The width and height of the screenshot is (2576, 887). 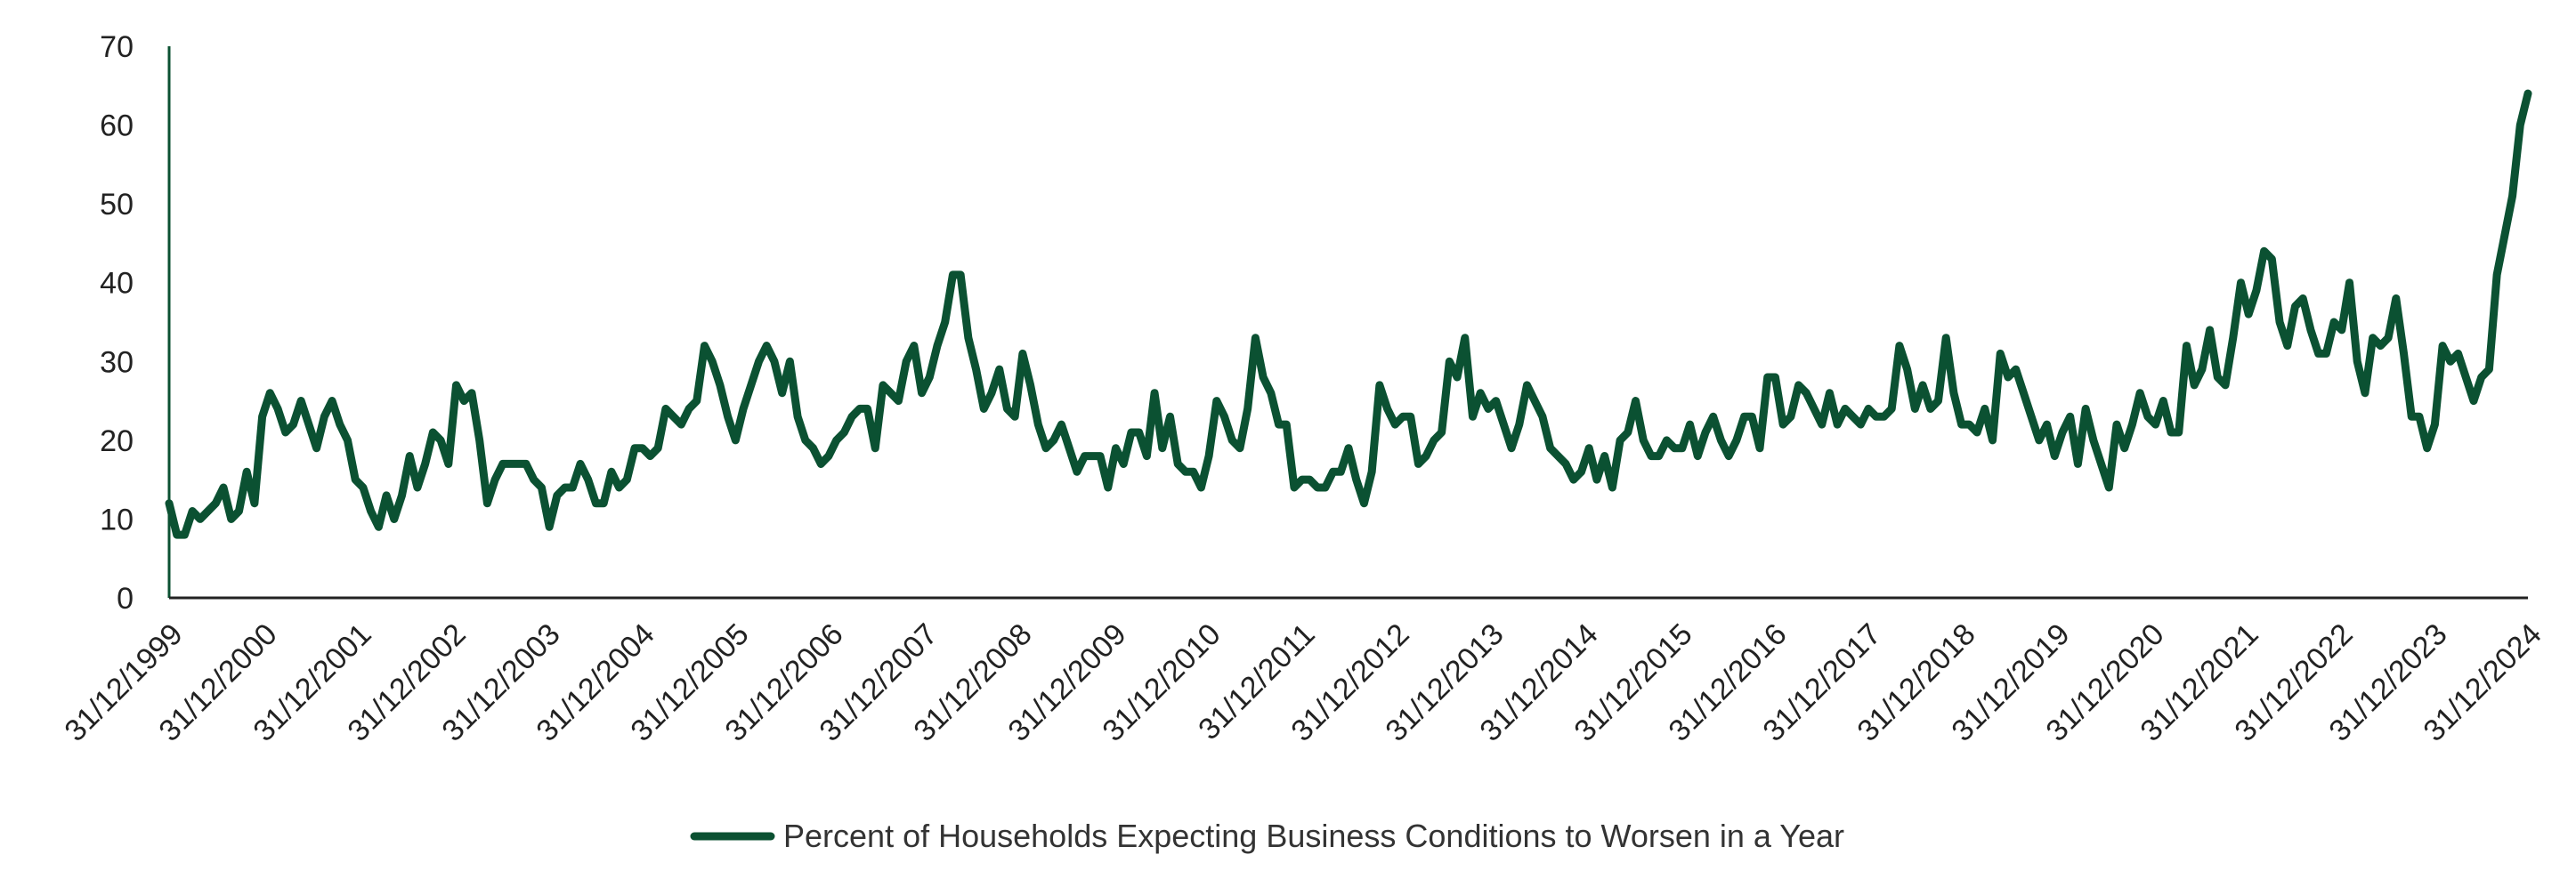 What do you see at coordinates (117, 362) in the screenshot?
I see `y-tick-label: 30` at bounding box center [117, 362].